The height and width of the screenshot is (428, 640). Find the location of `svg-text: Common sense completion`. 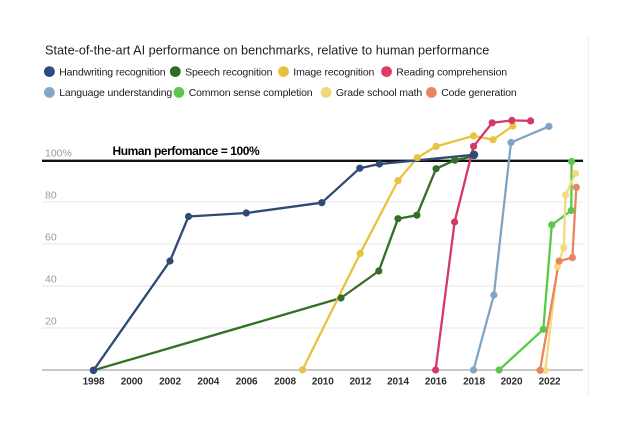

svg-text: Common sense completion is located at coordinates (251, 93).